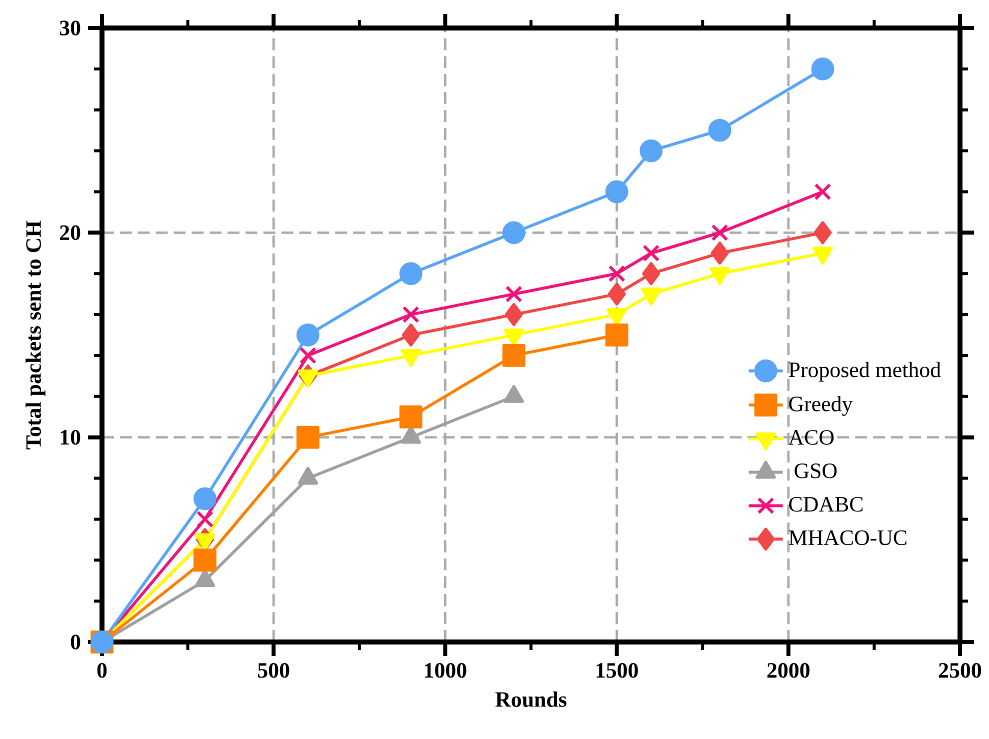  I want to click on x-tick-label: 2500, so click(960, 670).